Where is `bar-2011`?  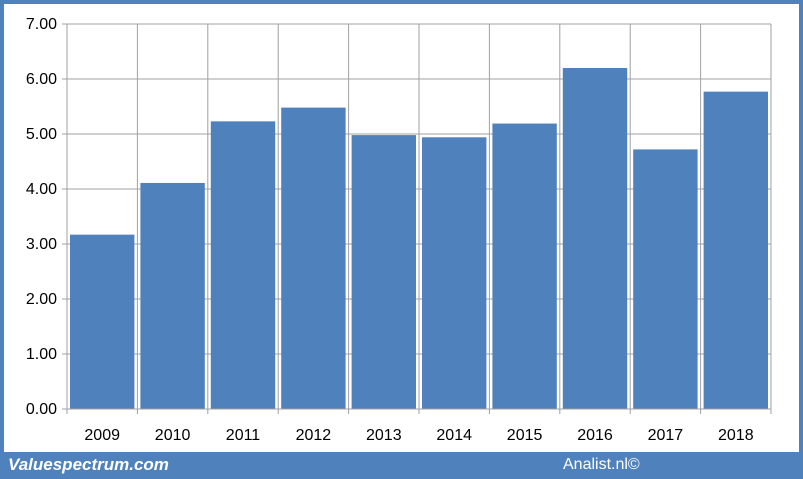
bar-2011 is located at coordinates (243, 265).